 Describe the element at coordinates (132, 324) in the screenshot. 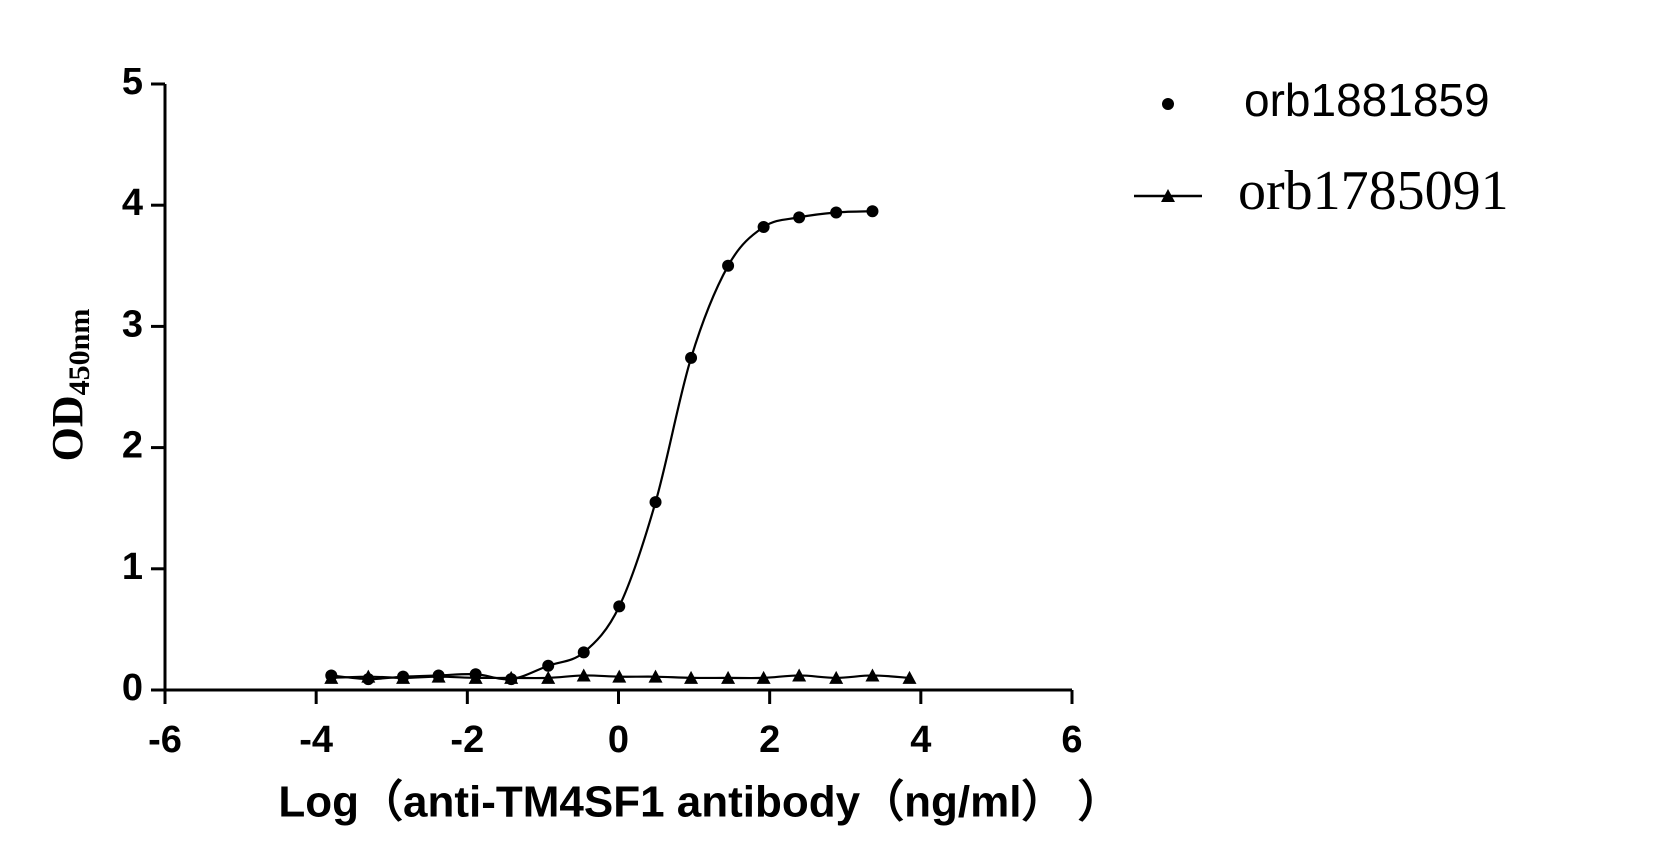

I see `y-tick-label: 3` at that location.